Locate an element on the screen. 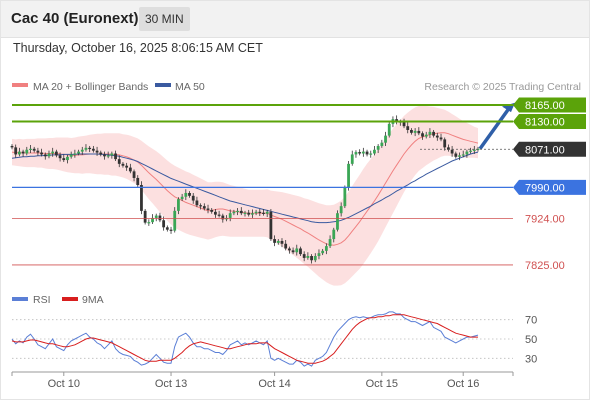 The image size is (590, 400). time-label-Oct-13: Oct 13 is located at coordinates (171, 384).